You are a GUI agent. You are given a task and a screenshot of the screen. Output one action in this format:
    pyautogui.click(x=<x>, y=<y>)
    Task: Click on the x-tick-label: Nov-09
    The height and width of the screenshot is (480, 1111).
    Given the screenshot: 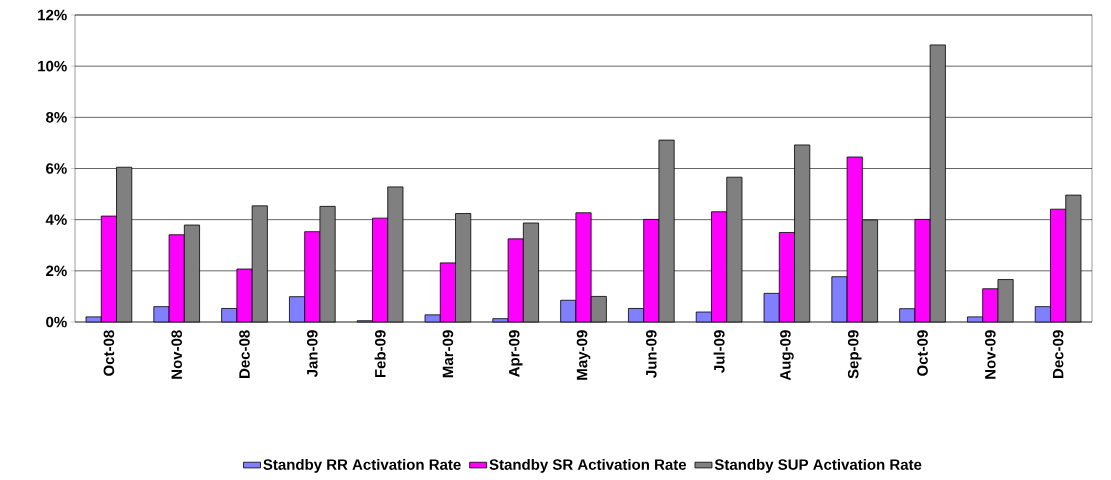 What is the action you would take?
    pyautogui.click(x=990, y=354)
    